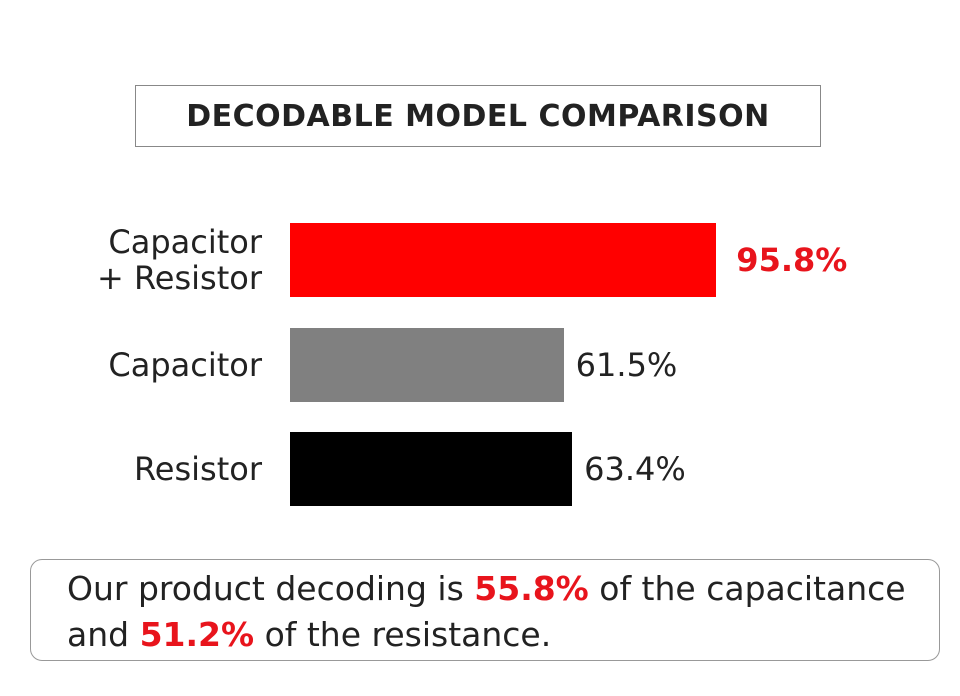  I want to click on note-text: of the capacitance, so click(747, 588).